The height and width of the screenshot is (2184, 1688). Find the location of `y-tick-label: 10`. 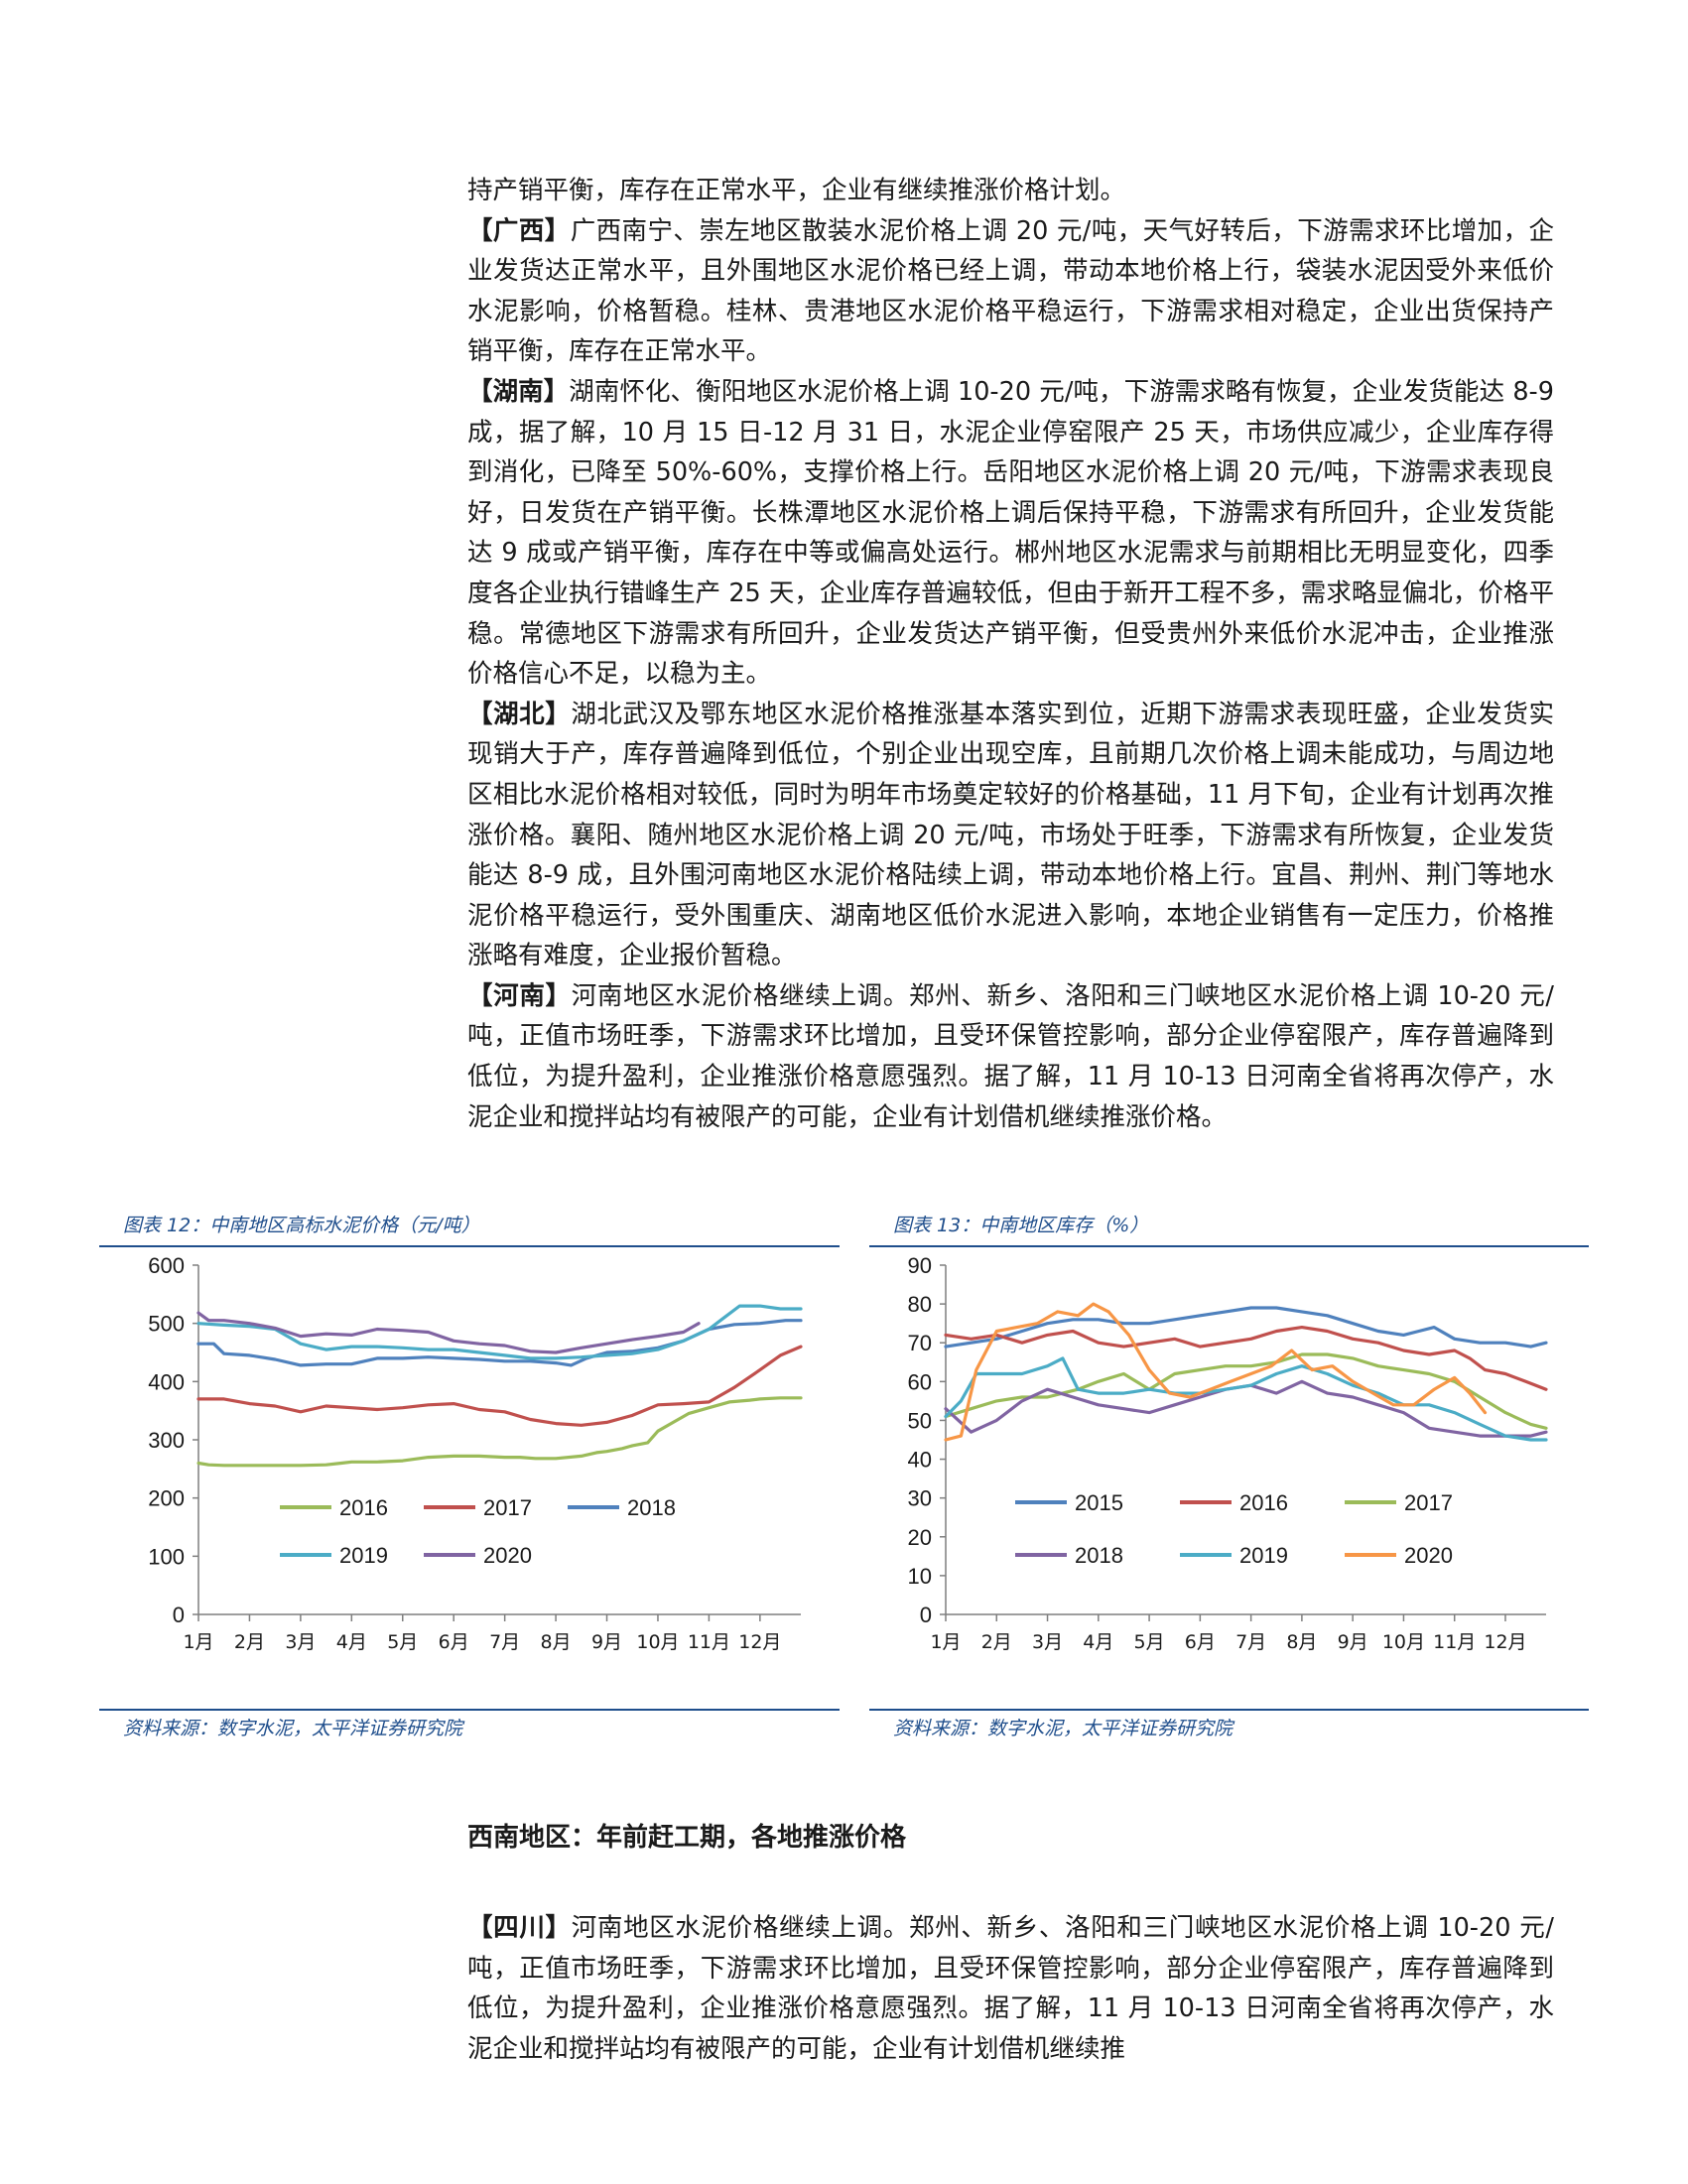

y-tick-label: 10 is located at coordinates (920, 1576).